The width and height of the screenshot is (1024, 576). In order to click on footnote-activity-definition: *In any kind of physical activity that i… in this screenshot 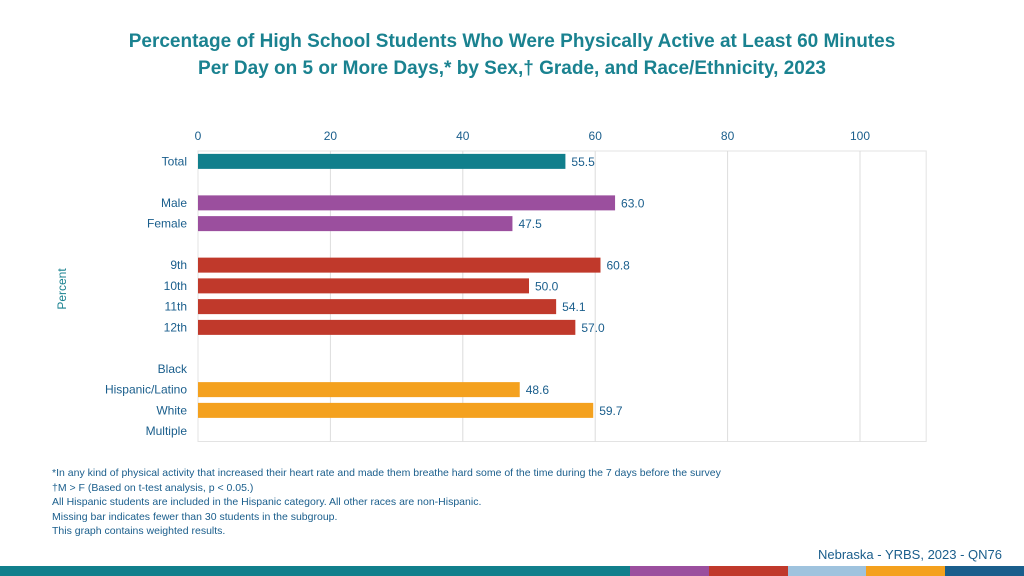, I will do `click(386, 473)`.